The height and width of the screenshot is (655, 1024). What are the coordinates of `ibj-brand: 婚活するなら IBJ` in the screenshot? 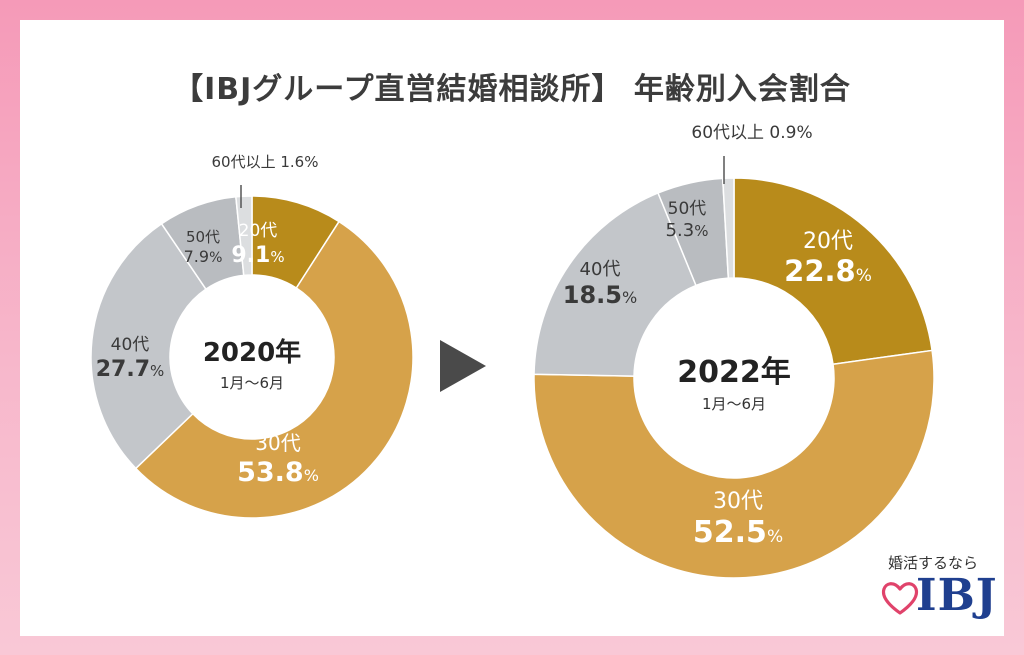 It's located at (943, 592).